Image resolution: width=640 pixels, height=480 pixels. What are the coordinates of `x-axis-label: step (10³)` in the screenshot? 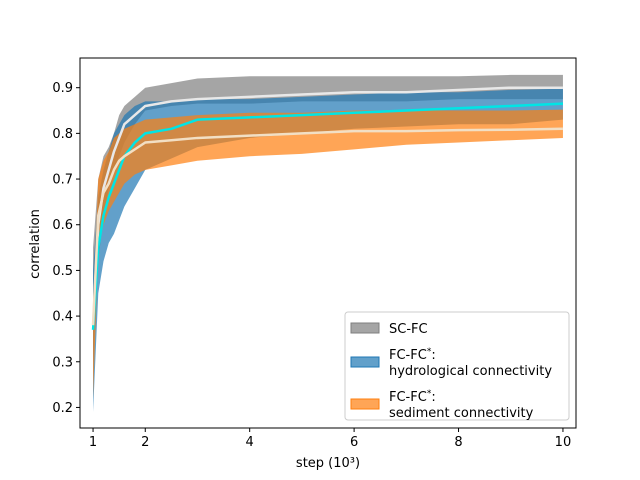 It's located at (328, 463).